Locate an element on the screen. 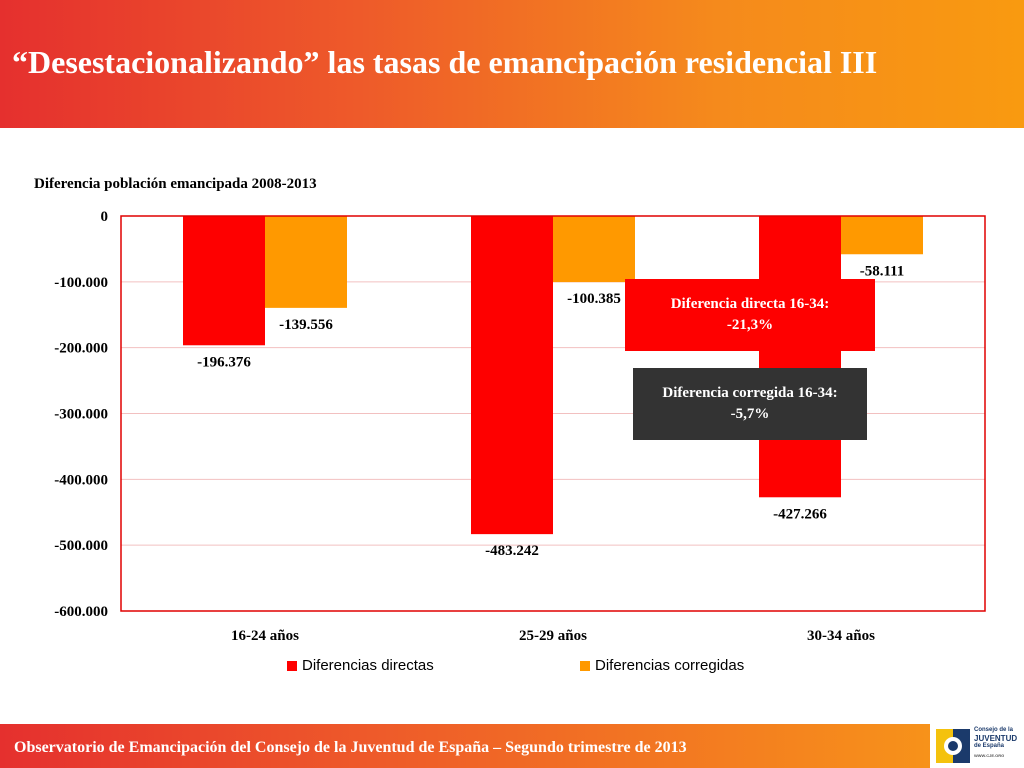 This screenshot has height=768, width=1024. x-tick-label: 16-24 años is located at coordinates (265, 636).